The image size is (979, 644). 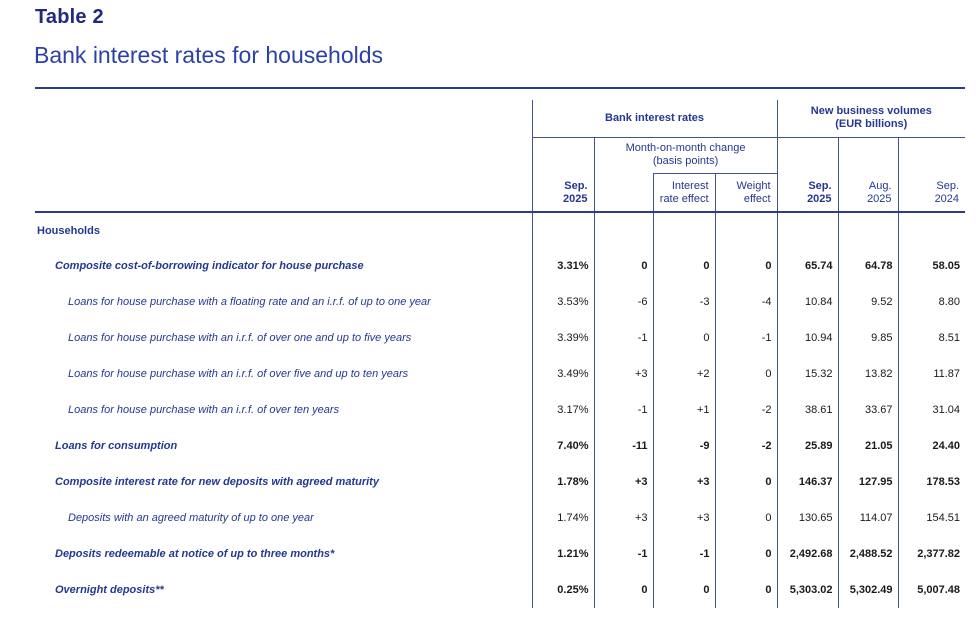 What do you see at coordinates (931, 482) in the screenshot?
I see `cell-volume-sep-2024: 178.53` at bounding box center [931, 482].